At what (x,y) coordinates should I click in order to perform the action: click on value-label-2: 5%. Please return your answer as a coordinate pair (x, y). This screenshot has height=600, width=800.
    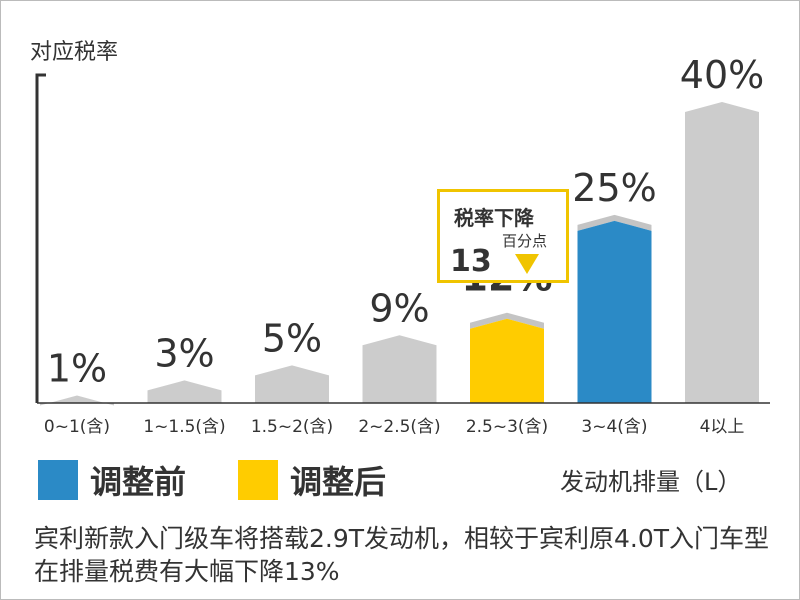
    Looking at the image, I should click on (292, 338).